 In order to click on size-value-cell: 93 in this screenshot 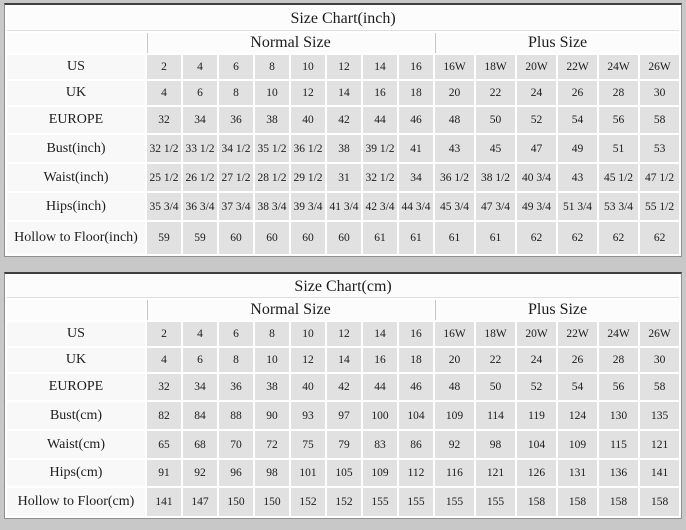, I will do `click(308, 415)`.